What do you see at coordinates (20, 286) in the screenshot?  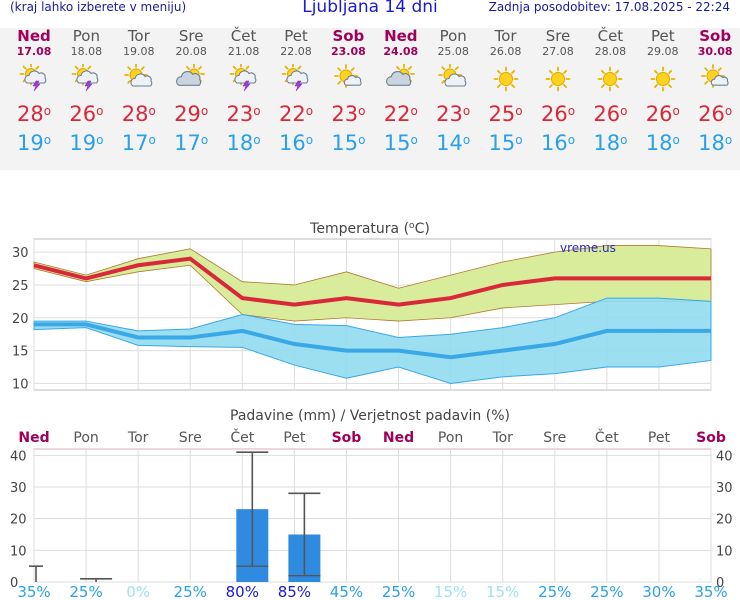 I see `temp-y-tick: 25` at bounding box center [20, 286].